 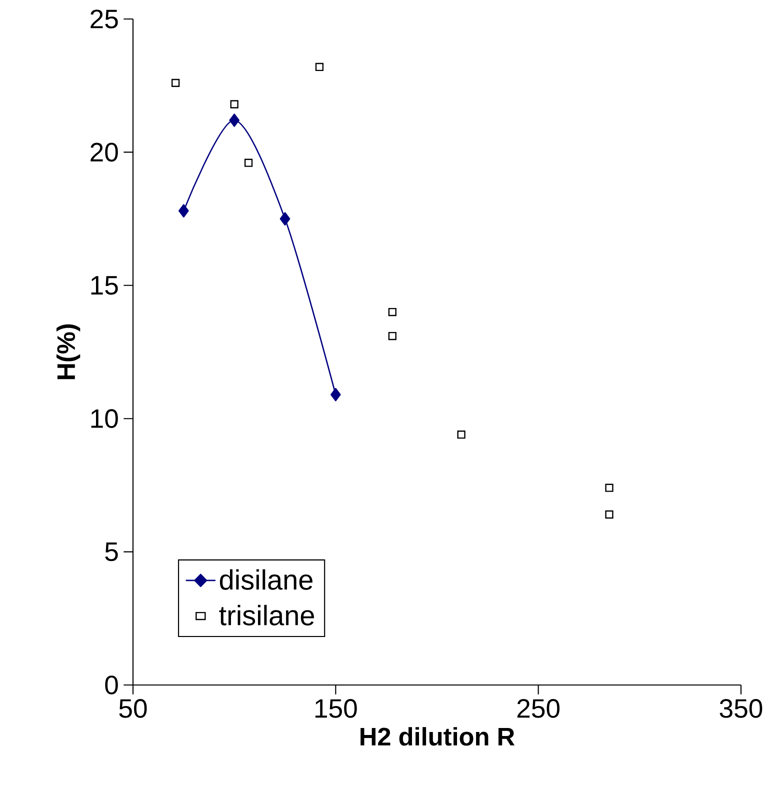 What do you see at coordinates (336, 708) in the screenshot?
I see `x-tick-label: 150` at bounding box center [336, 708].